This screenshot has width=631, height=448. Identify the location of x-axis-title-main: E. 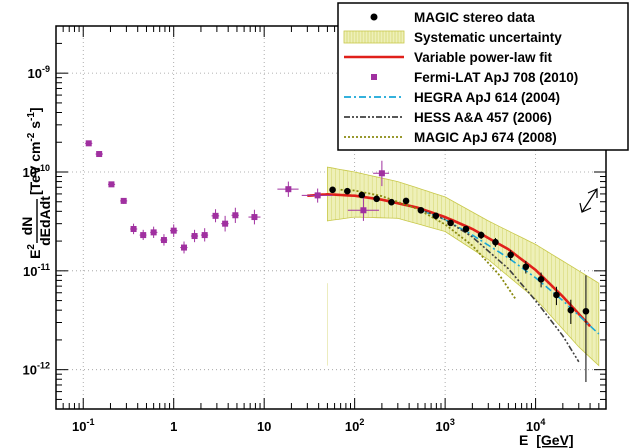
(523, 440).